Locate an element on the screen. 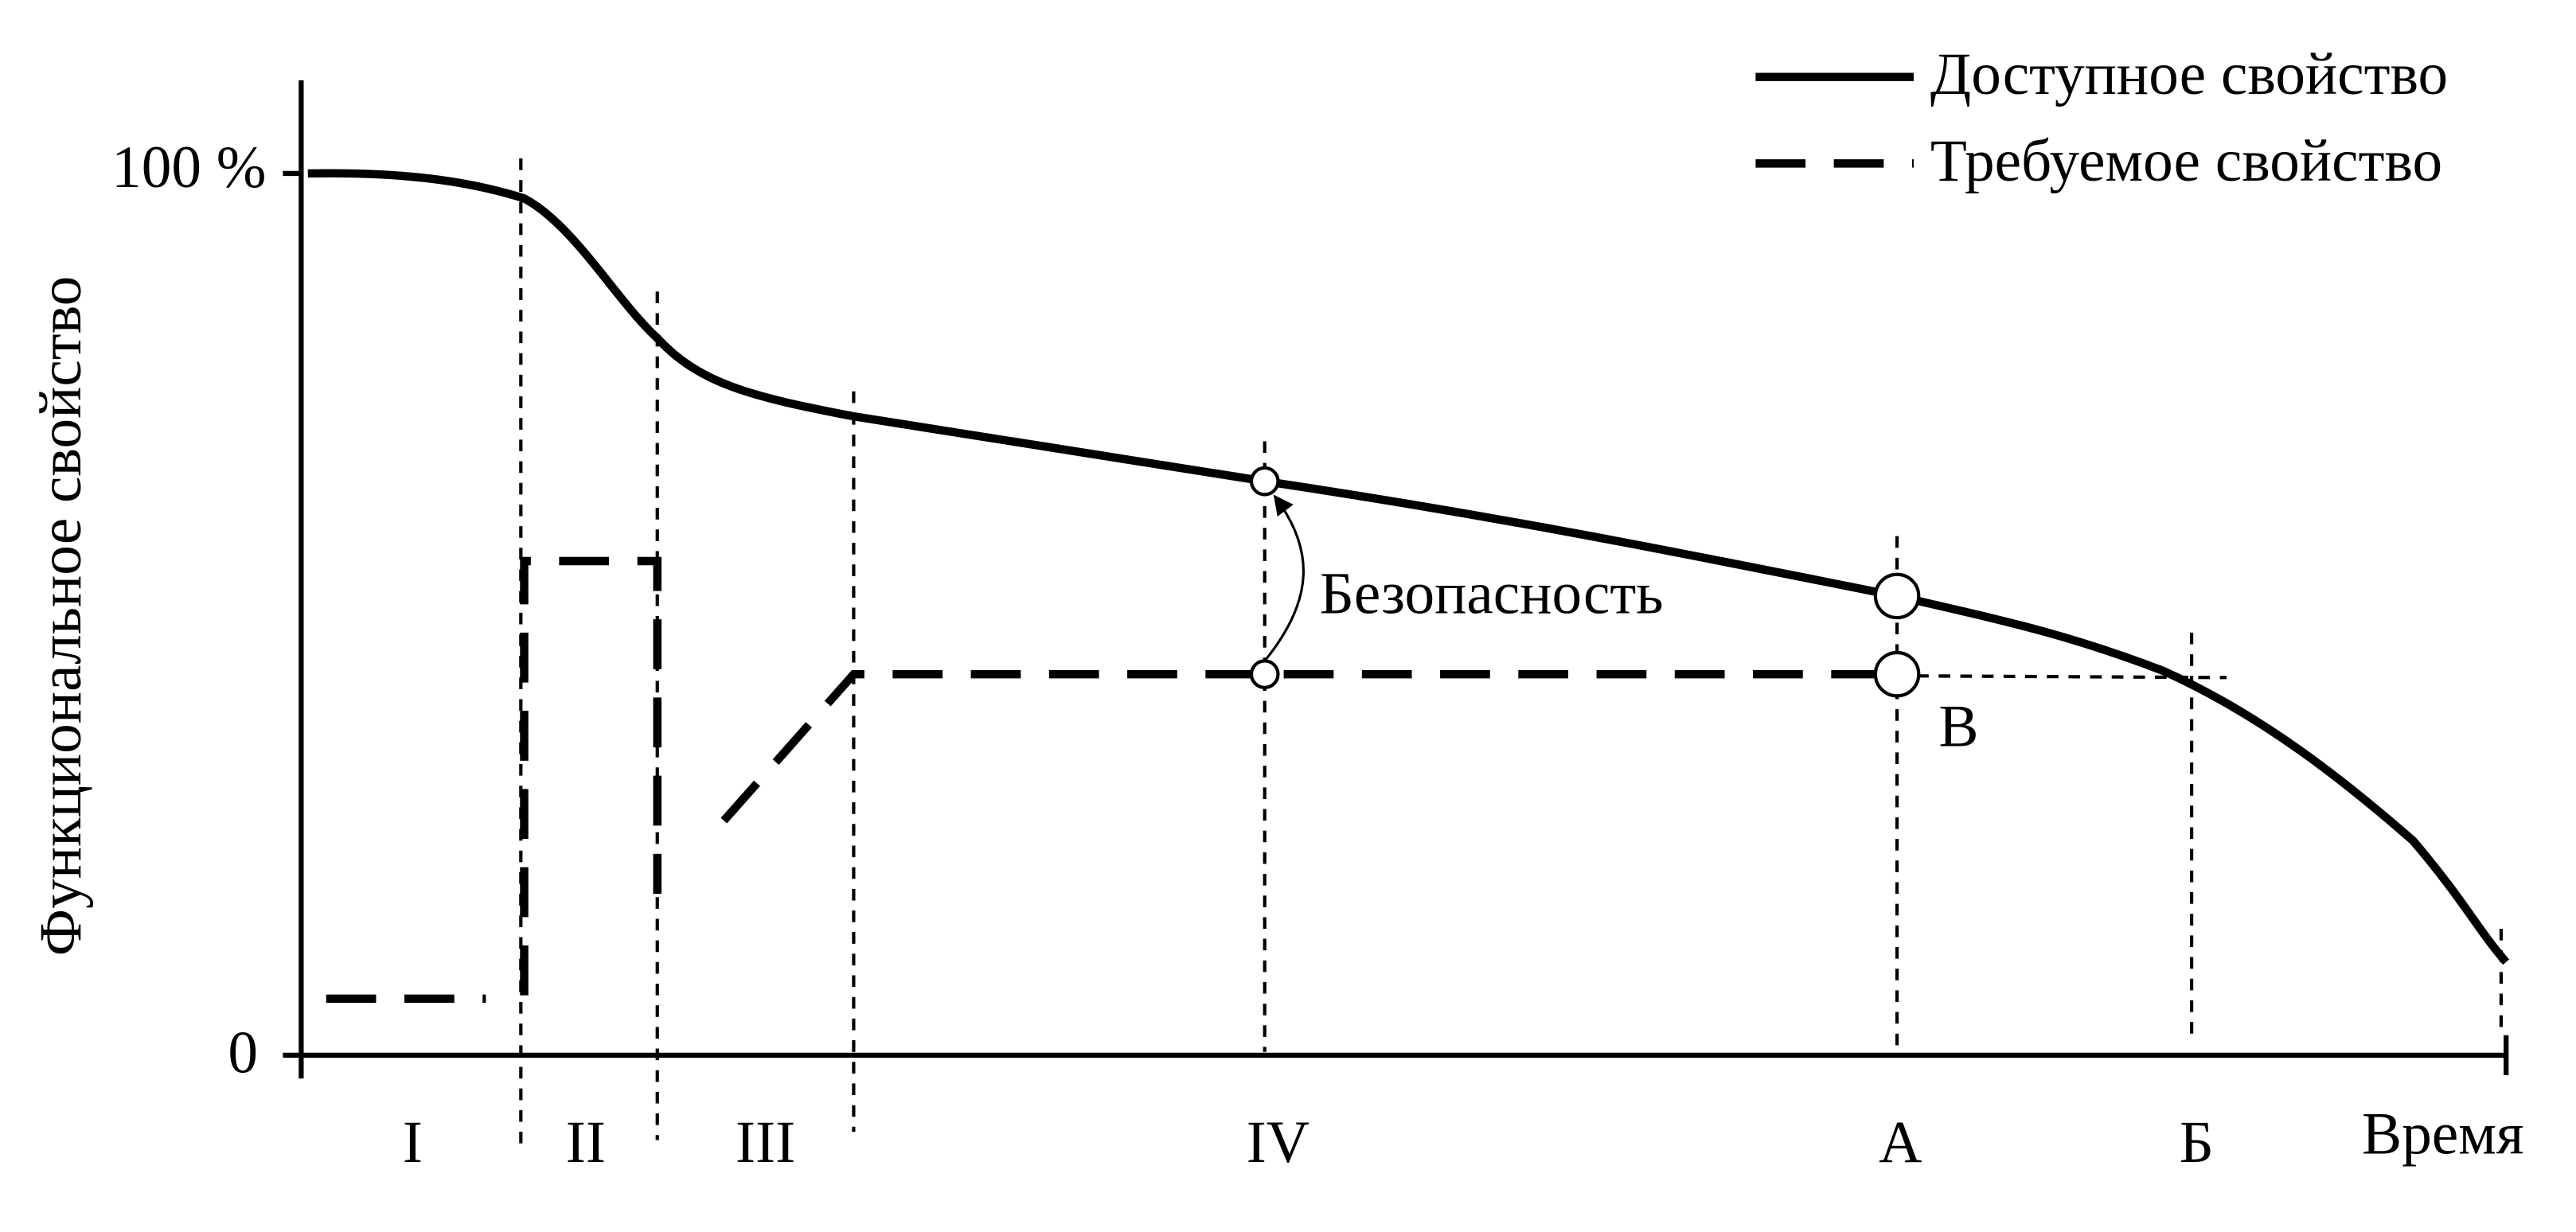  stage-label: Б is located at coordinates (2197, 1142).